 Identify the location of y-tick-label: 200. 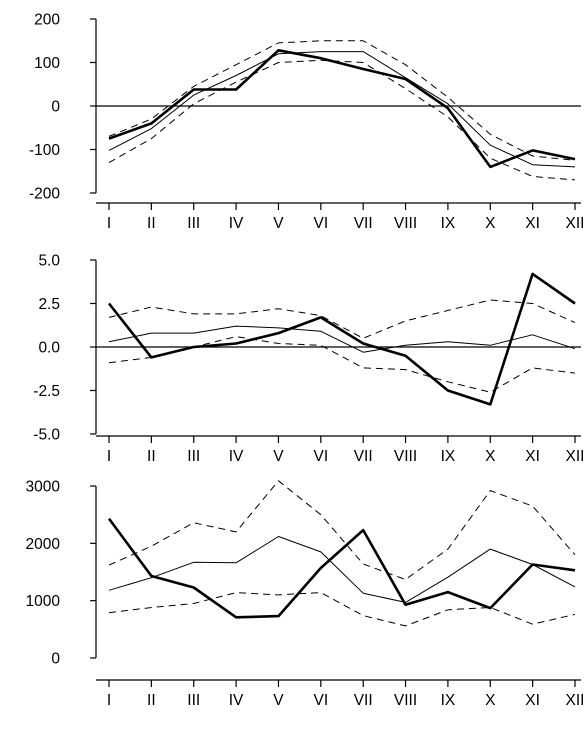
(47, 20).